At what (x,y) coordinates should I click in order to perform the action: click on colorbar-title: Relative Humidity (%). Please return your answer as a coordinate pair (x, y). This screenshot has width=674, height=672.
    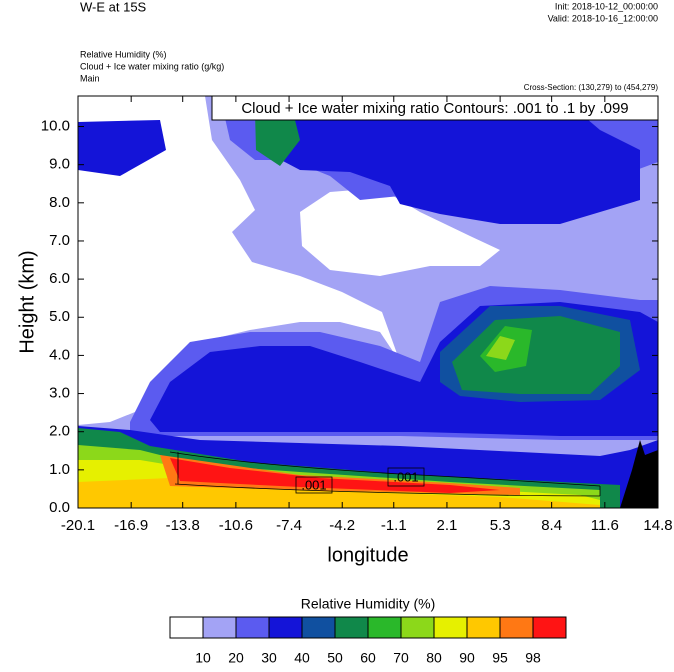
    Looking at the image, I should click on (368, 604).